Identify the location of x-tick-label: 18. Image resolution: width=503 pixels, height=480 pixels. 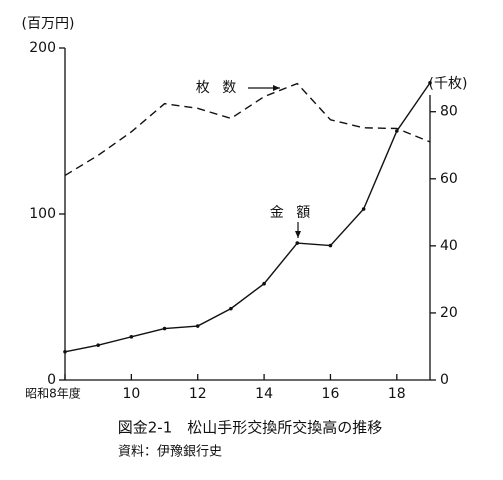
(397, 394).